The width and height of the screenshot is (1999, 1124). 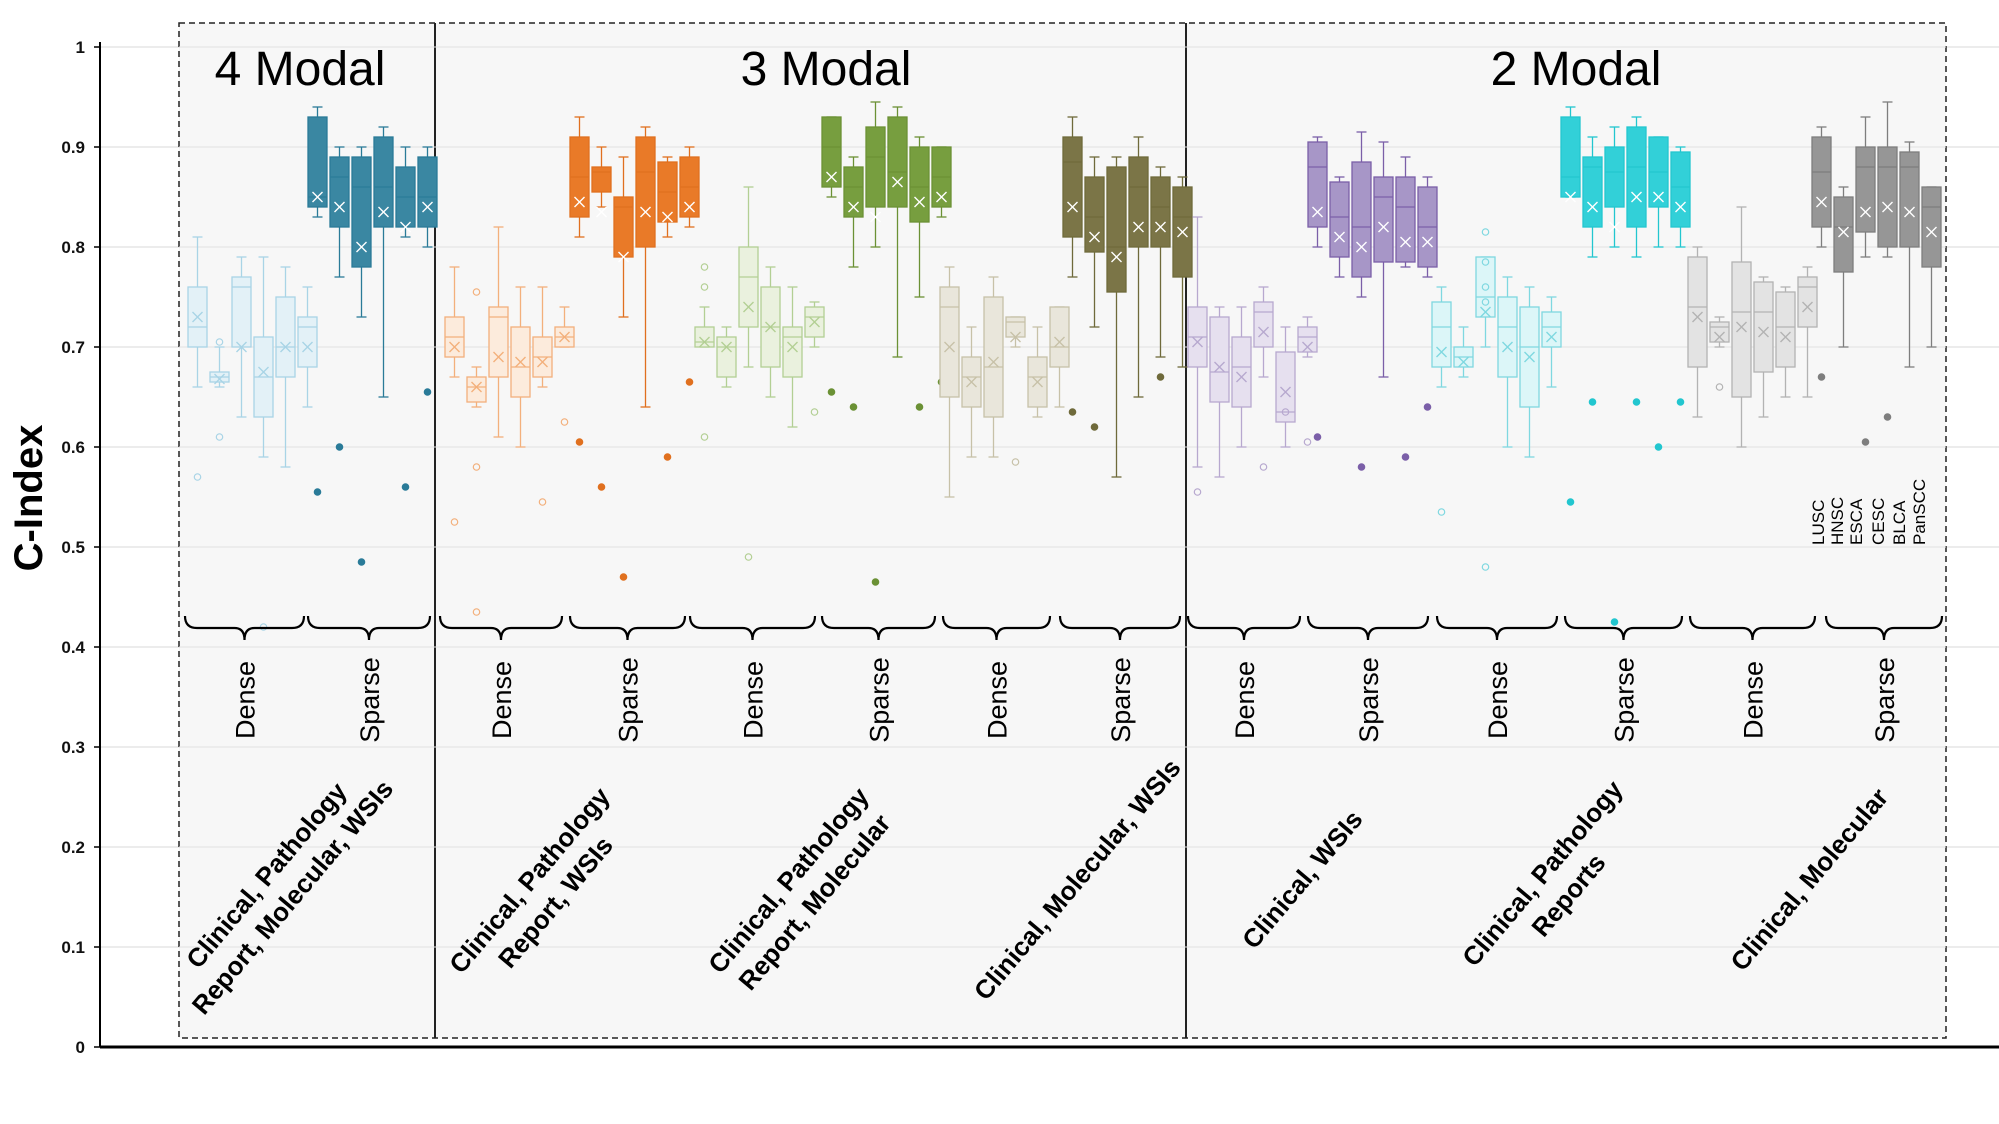 What do you see at coordinates (1931, 232) in the screenshot?
I see `series-13-box-5-mean` at bounding box center [1931, 232].